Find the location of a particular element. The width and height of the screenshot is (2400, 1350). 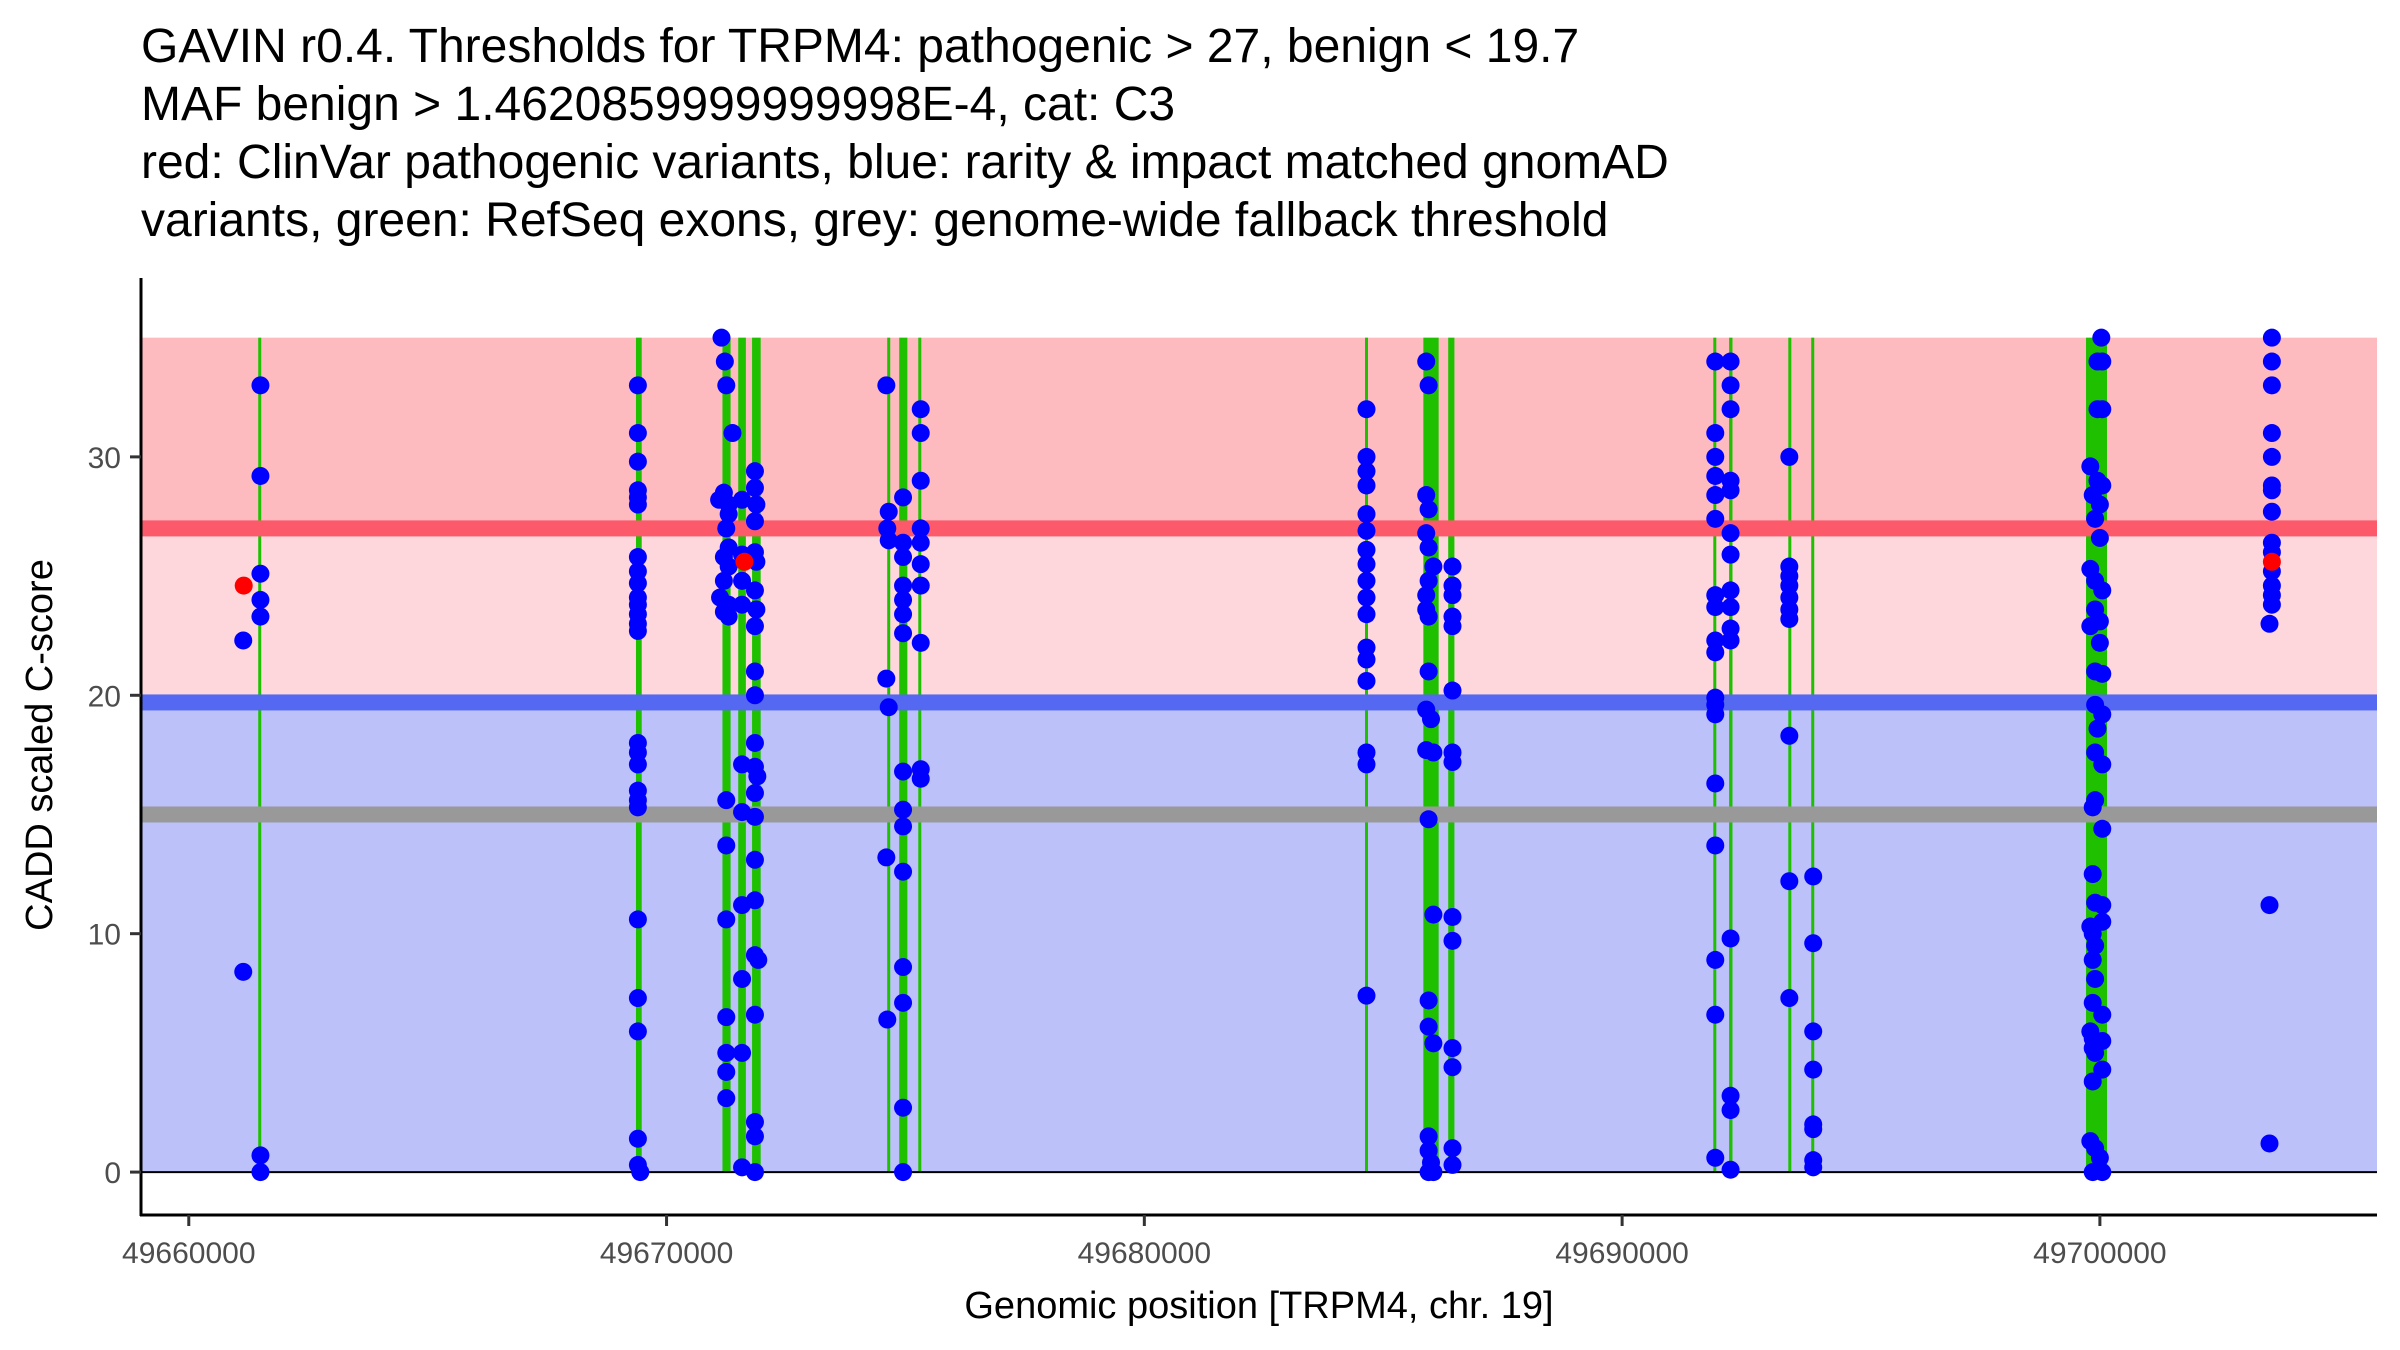

x-axis-title: Genomic position [TRPM4, chr. 19] is located at coordinates (1258, 1306).